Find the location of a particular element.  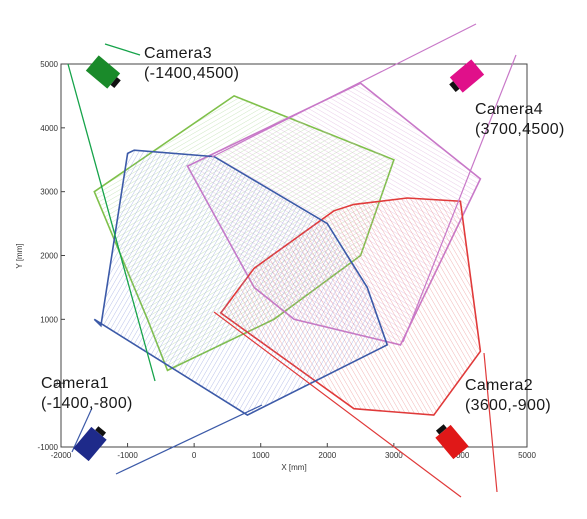

y-tick-label: -1000 is located at coordinates (48, 447).